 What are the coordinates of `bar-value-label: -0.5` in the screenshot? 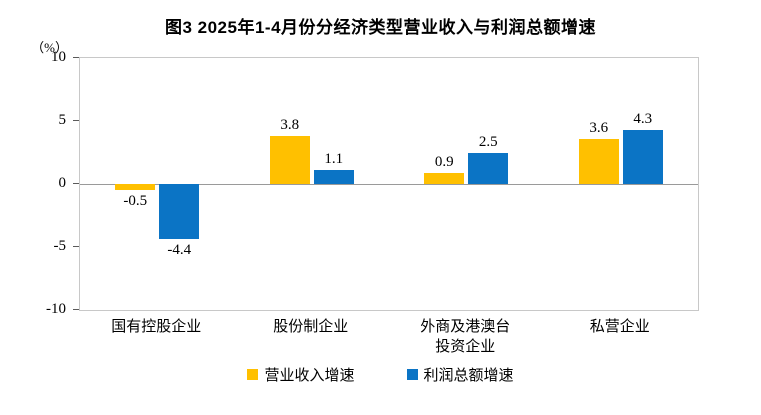 It's located at (135, 201).